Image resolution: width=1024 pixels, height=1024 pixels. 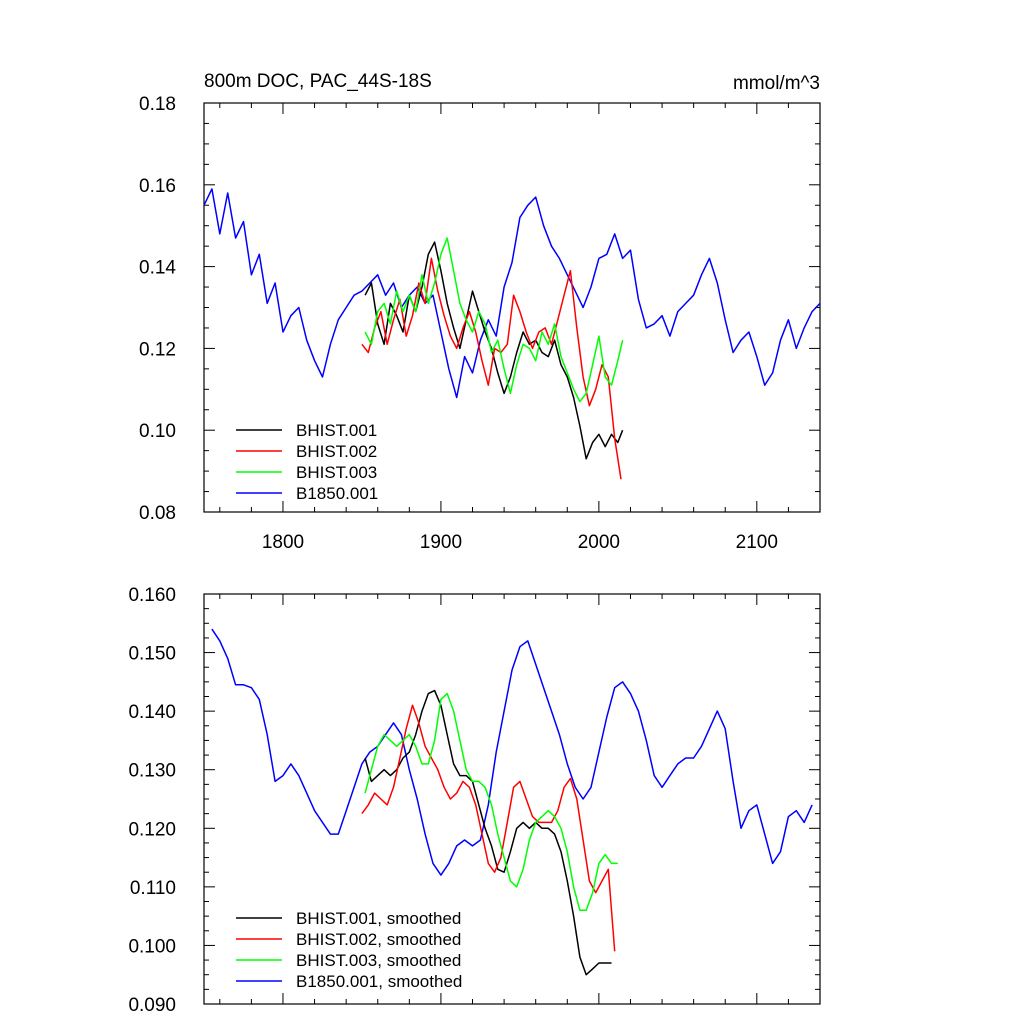 What do you see at coordinates (157, 268) in the screenshot?
I see `y-tick-label: 0.14` at bounding box center [157, 268].